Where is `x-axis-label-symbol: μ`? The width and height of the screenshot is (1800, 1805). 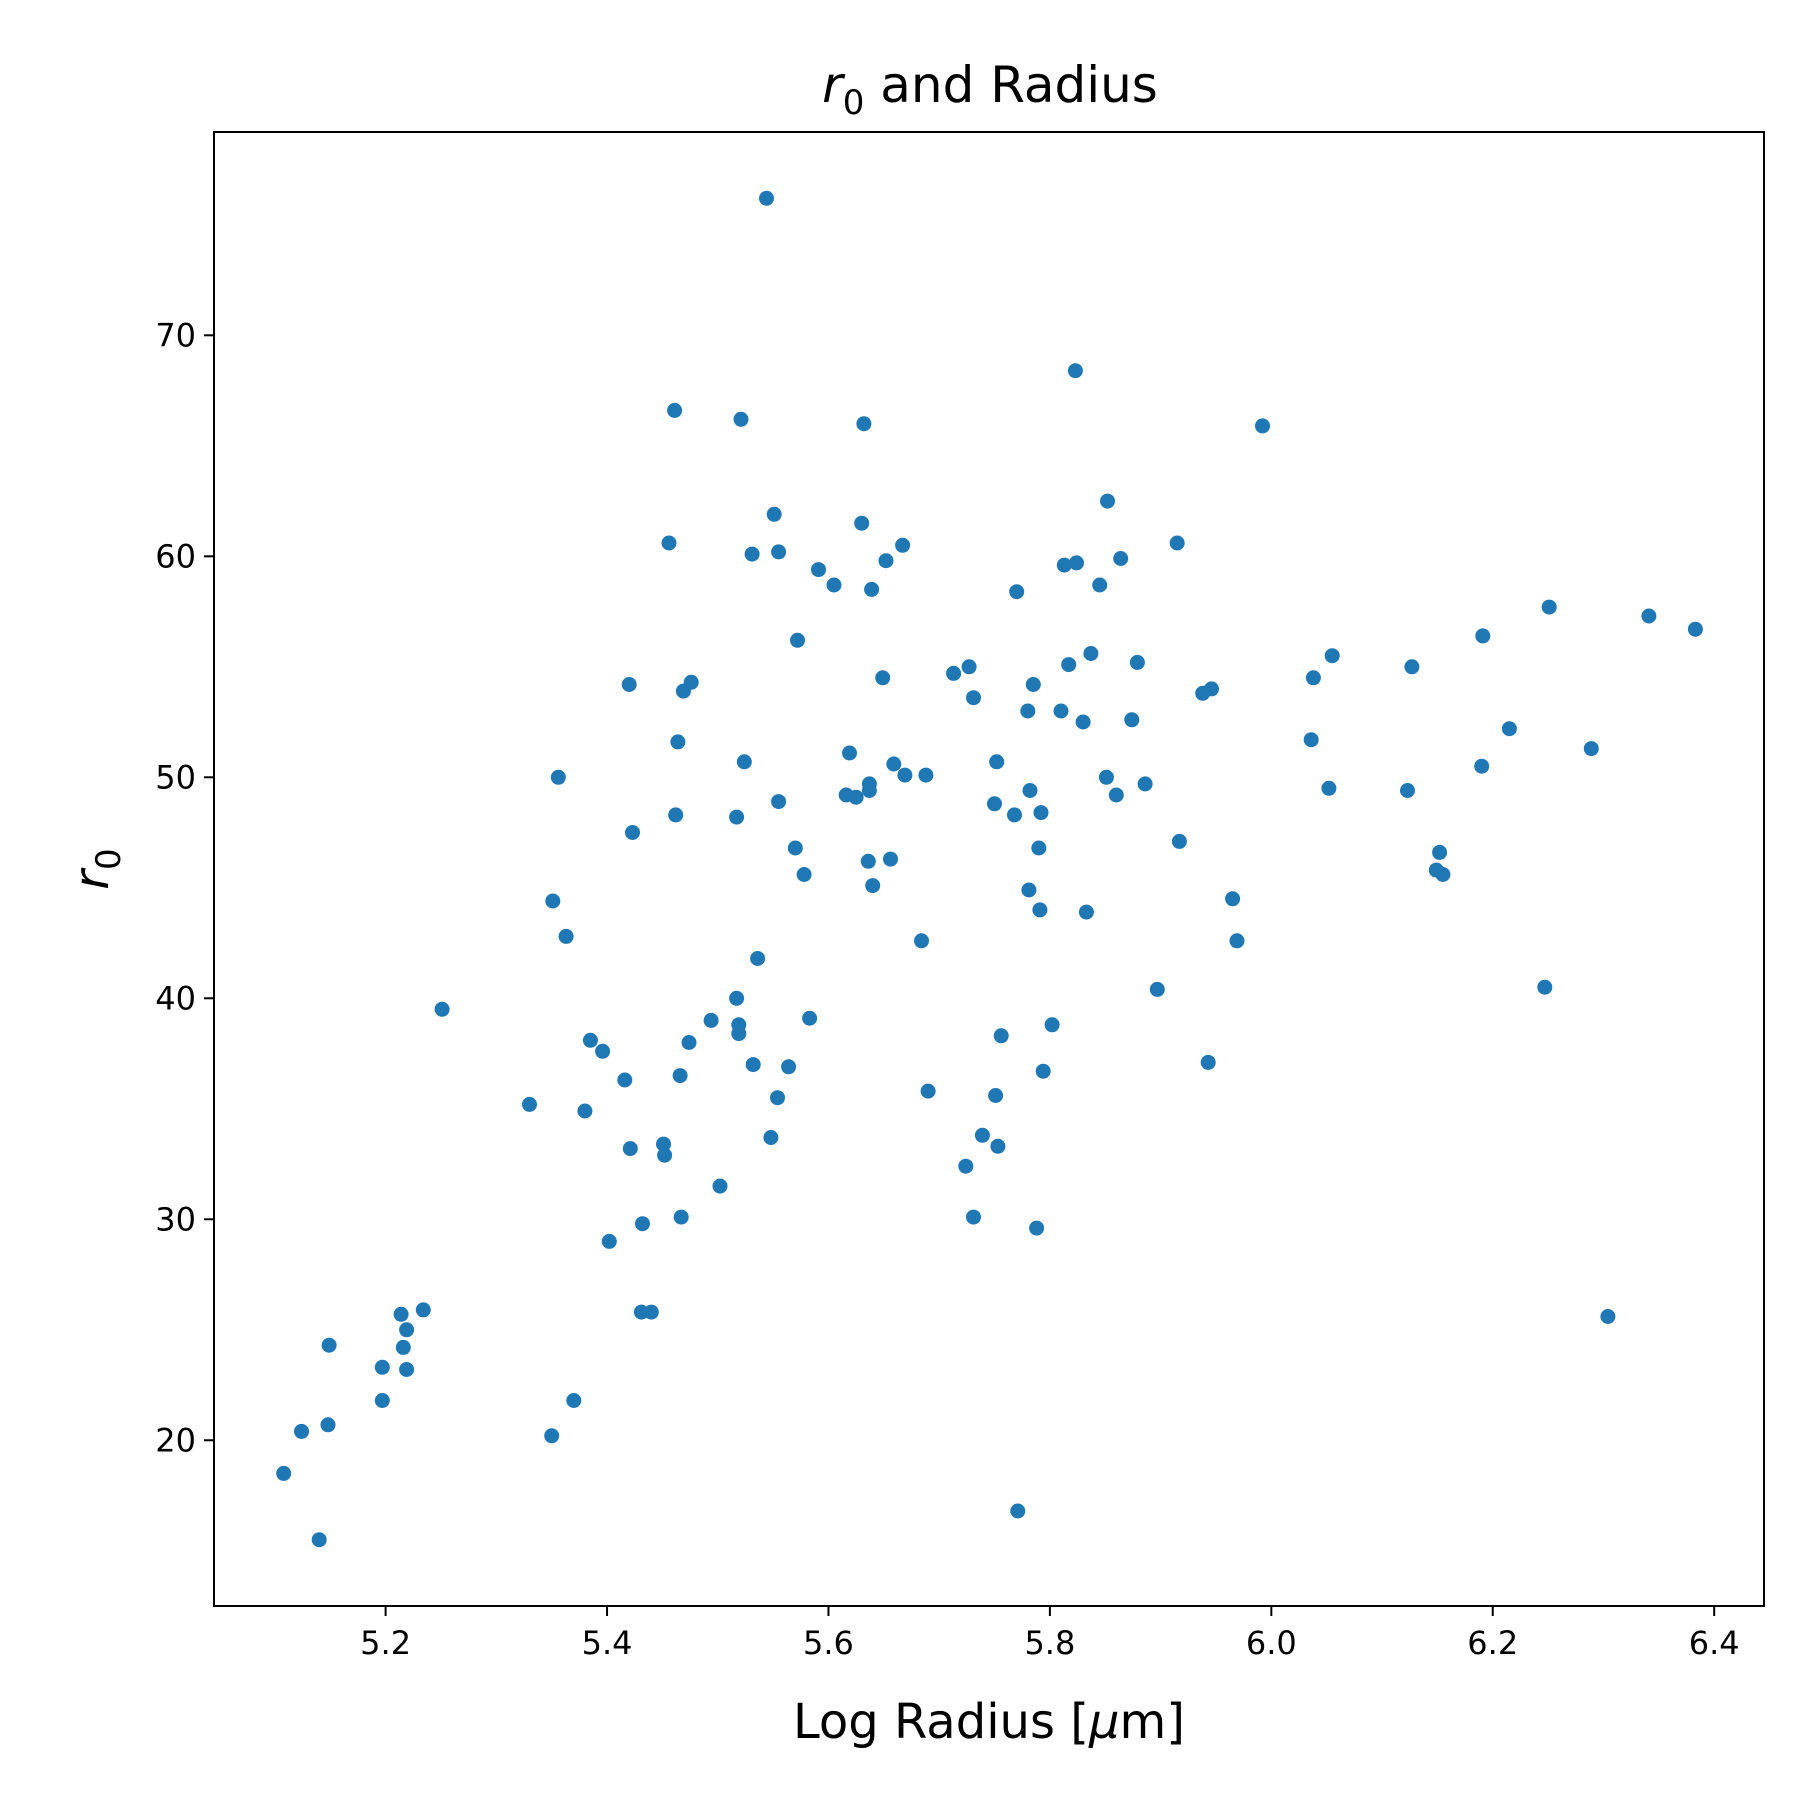 x-axis-label-symbol: μ is located at coordinates (1104, 1722).